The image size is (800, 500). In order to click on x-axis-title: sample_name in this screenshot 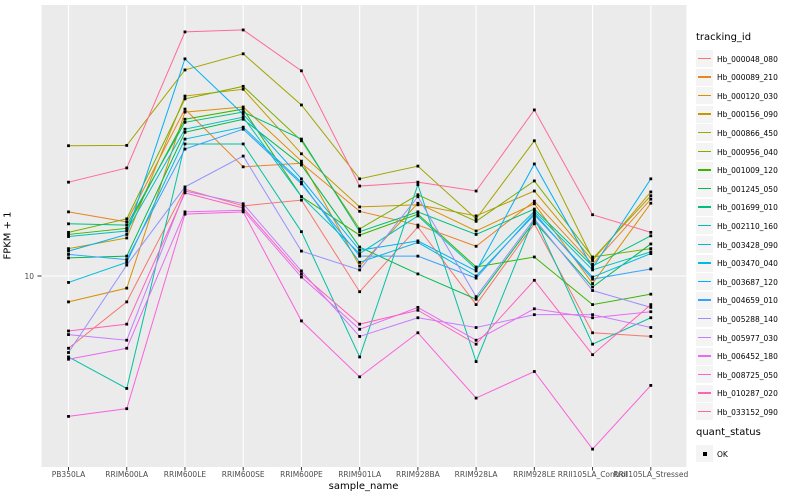, I will do `click(363, 486)`.